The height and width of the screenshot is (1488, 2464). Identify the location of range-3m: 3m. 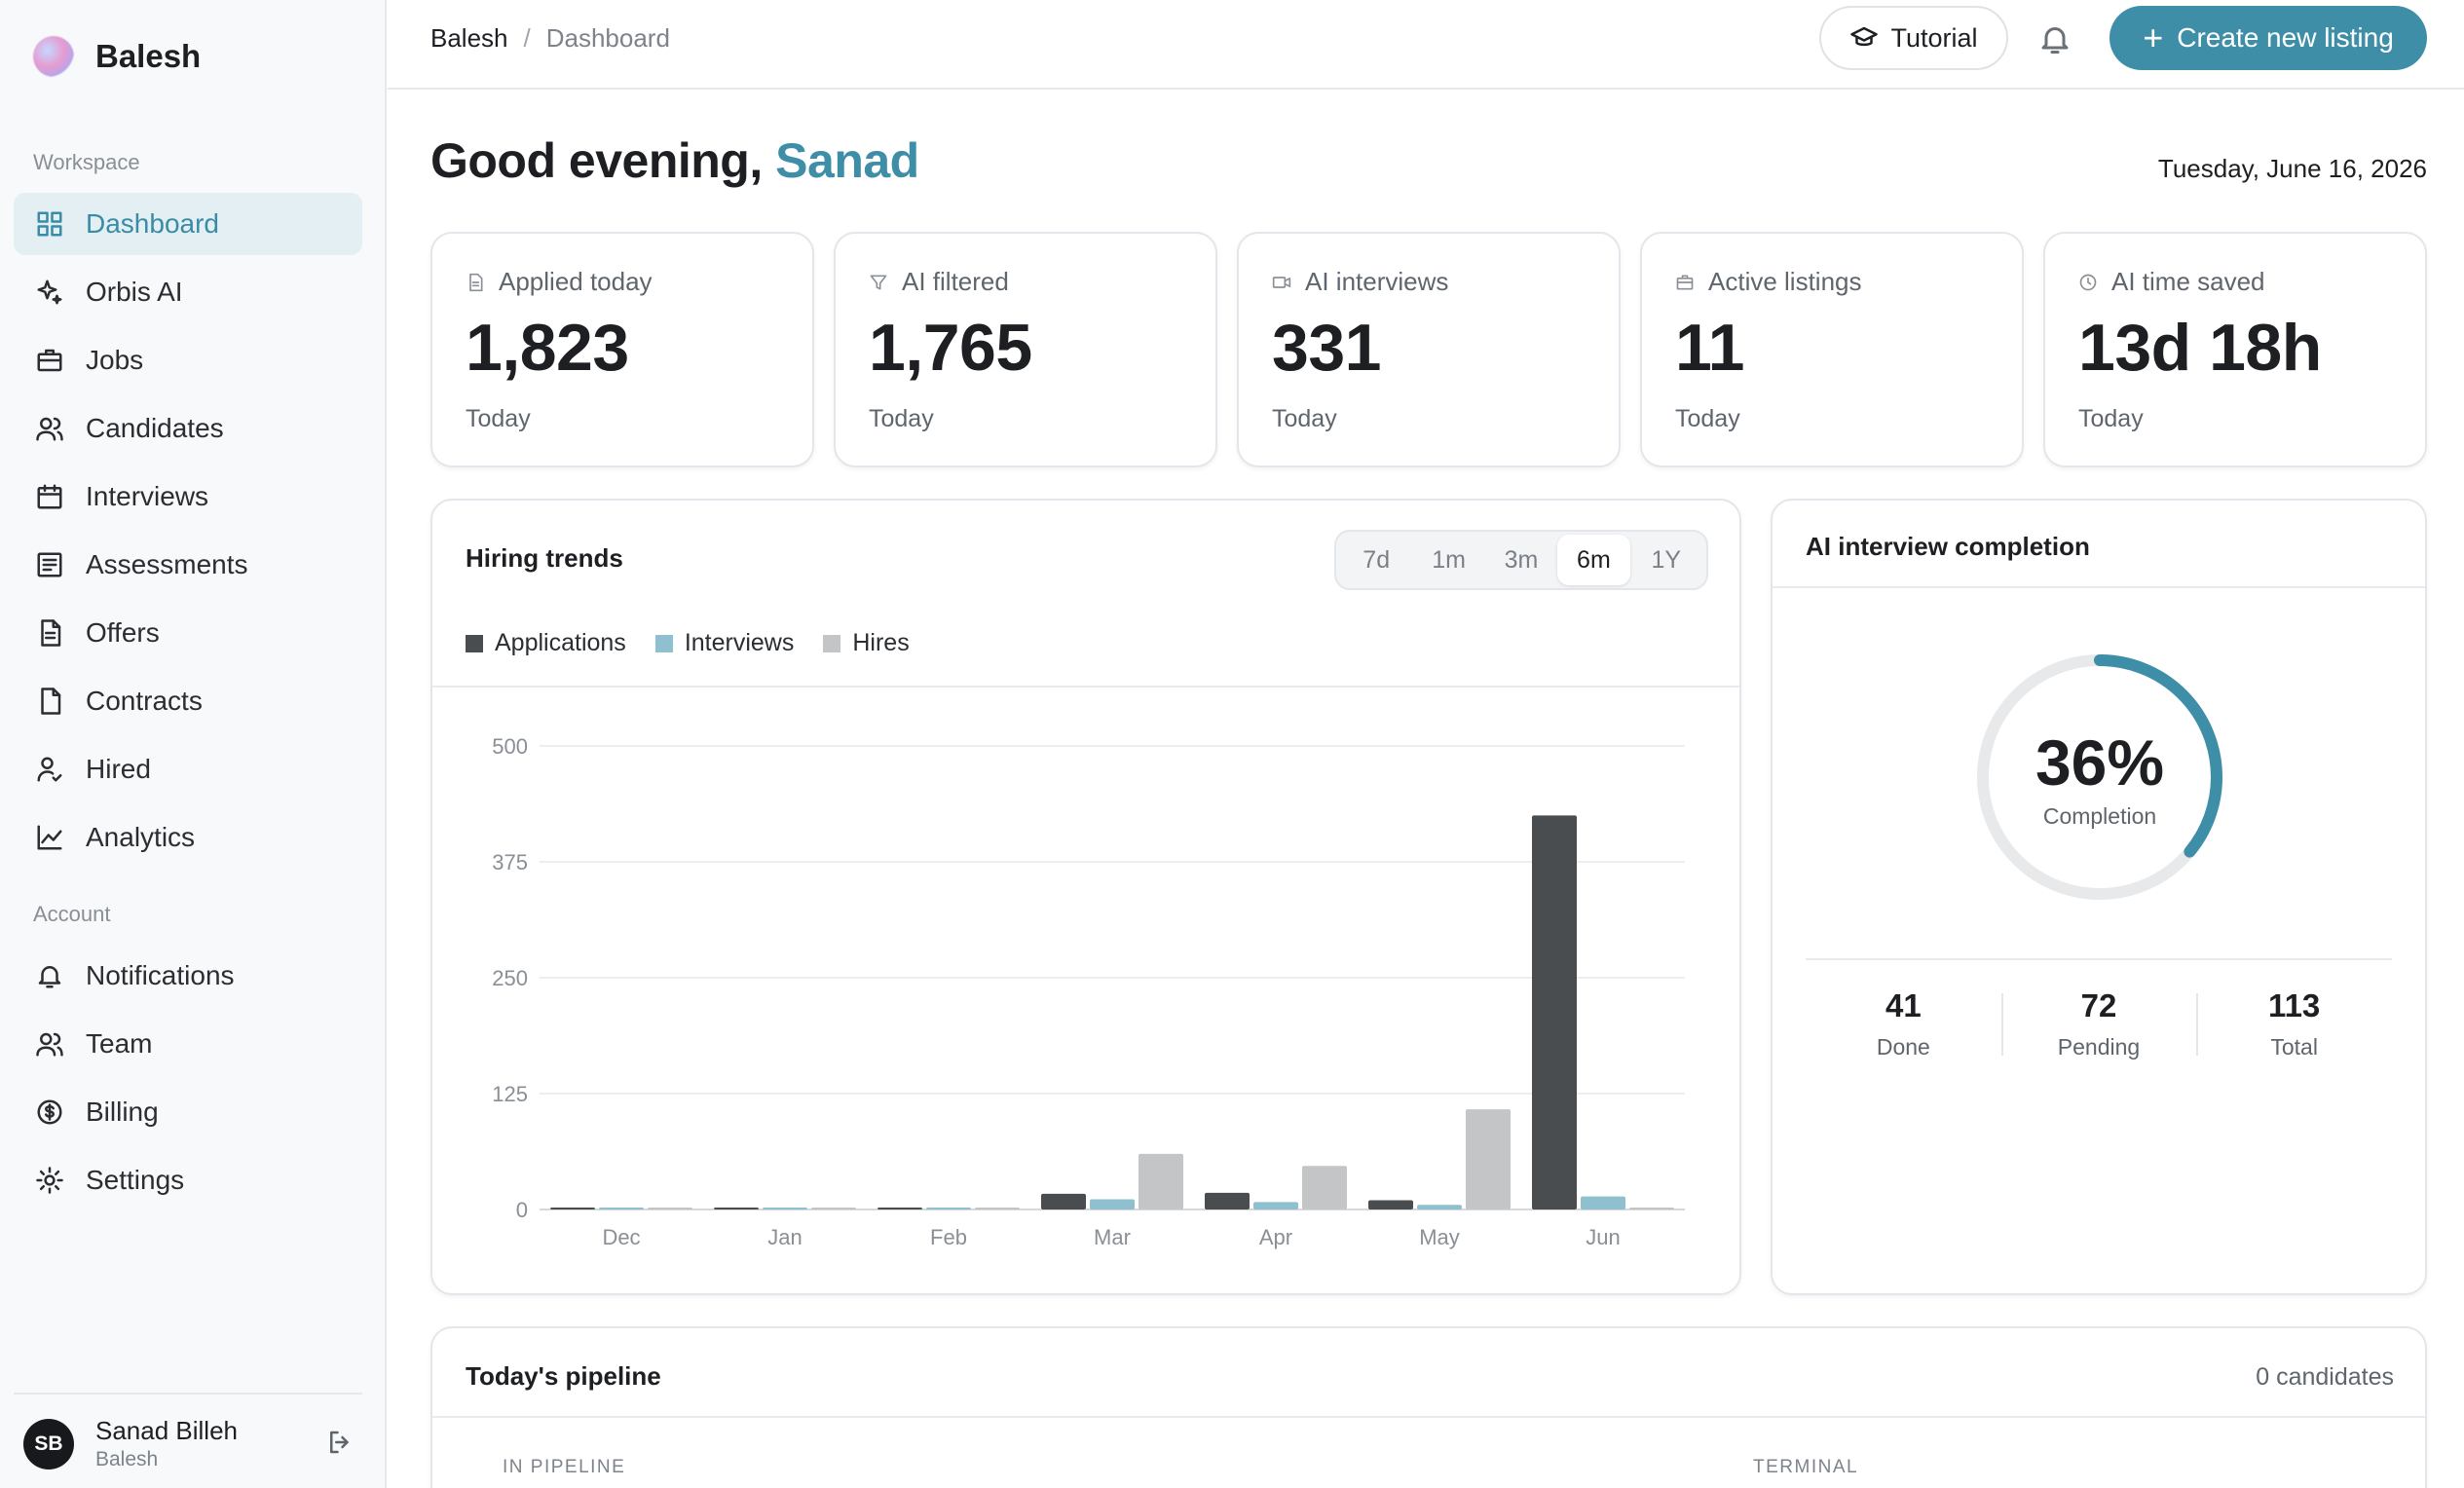
(1521, 559).